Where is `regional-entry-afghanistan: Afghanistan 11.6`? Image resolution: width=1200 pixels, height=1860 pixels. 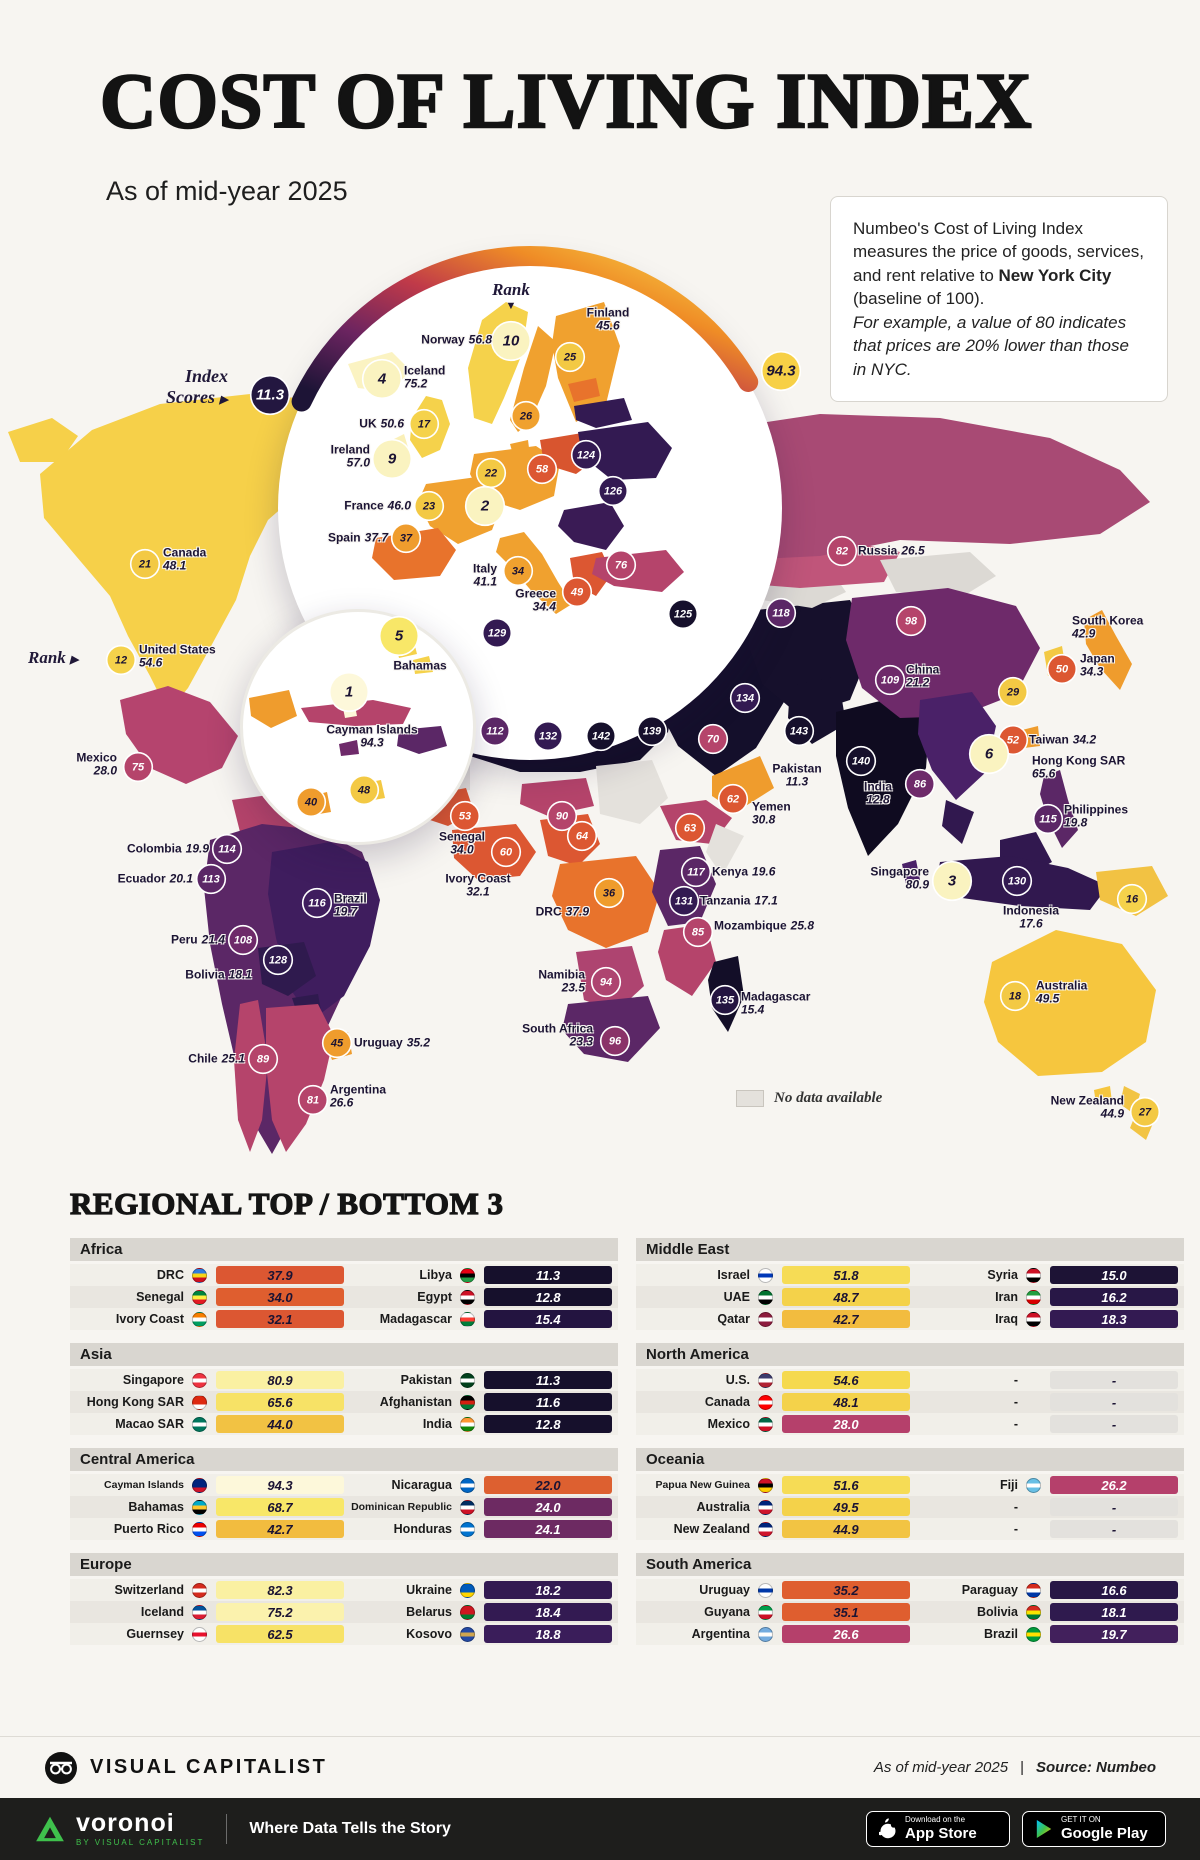
regional-entry-afghanistan: Afghanistan 11.6 is located at coordinates (478, 1402).